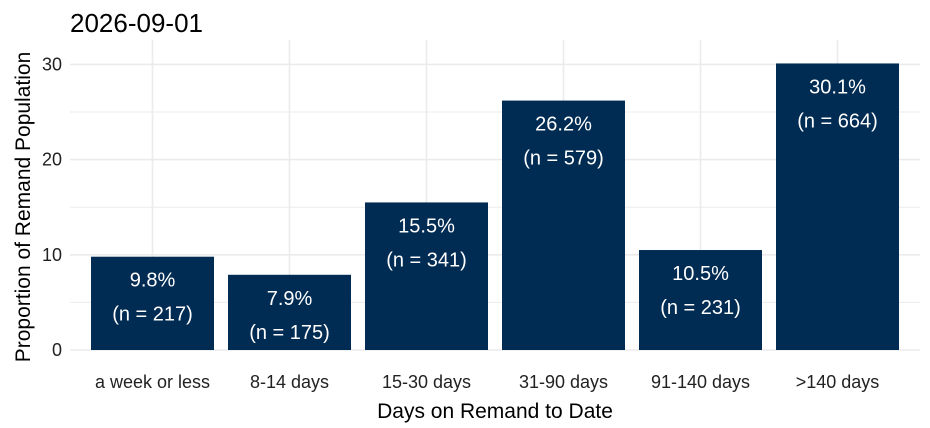 This screenshot has width=930, height=428. I want to click on y-tick-label: 10, so click(52, 255).